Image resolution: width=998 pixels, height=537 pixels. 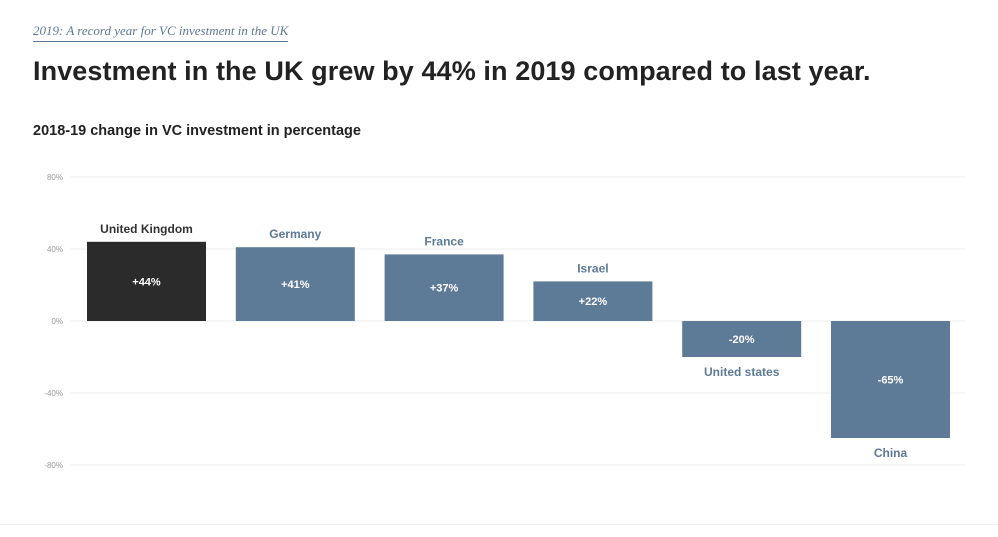 I want to click on bar-value-label: +41%, so click(x=295, y=285).